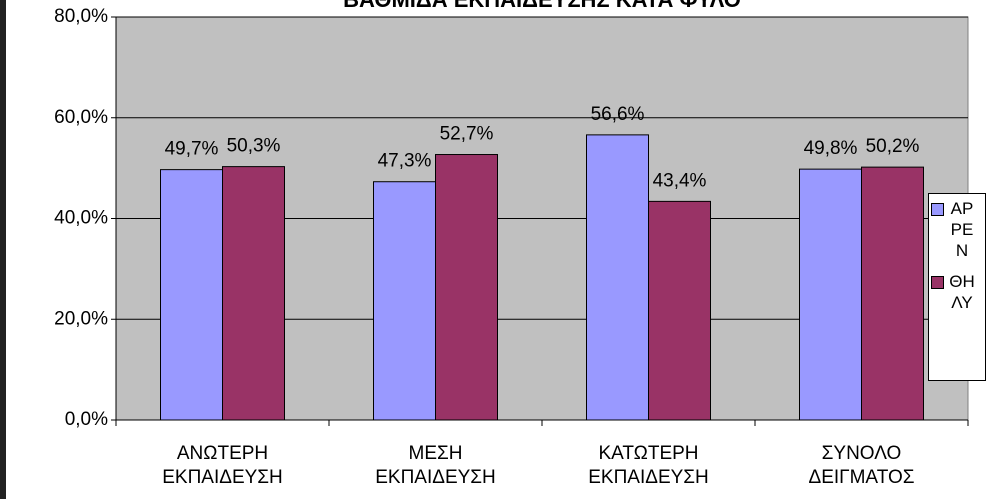  I want to click on legend: ΑΡΡΕΝ ΘΗΛΥ, so click(957, 287).